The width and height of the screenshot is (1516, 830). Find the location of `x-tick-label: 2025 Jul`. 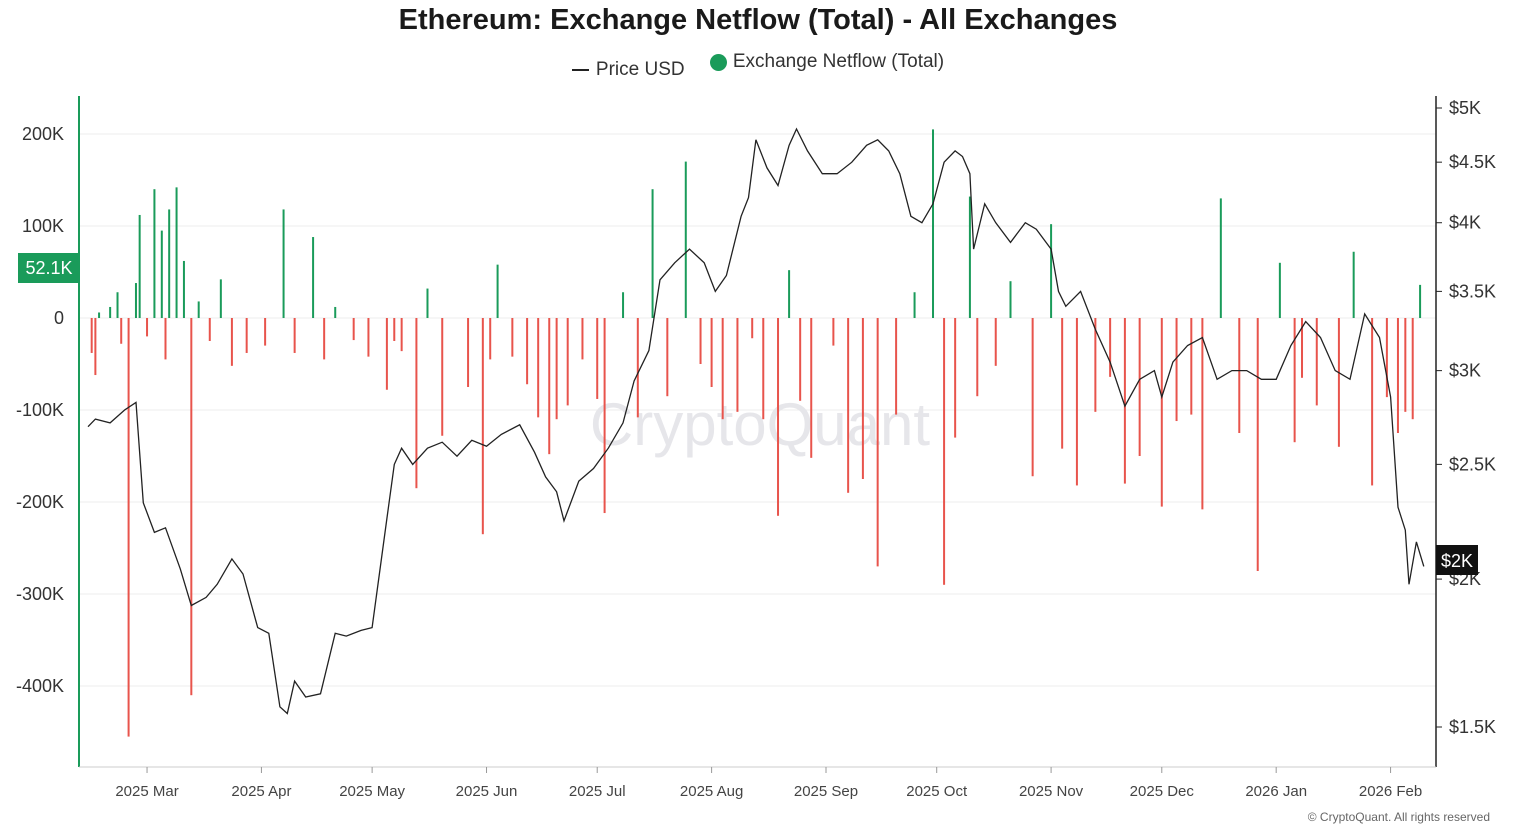

x-tick-label: 2025 Jul is located at coordinates (597, 791).